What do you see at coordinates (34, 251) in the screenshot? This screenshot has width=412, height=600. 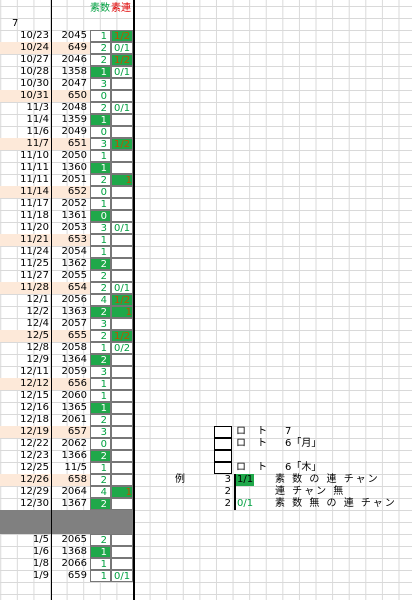 I see `date-cell: 11/24` at bounding box center [34, 251].